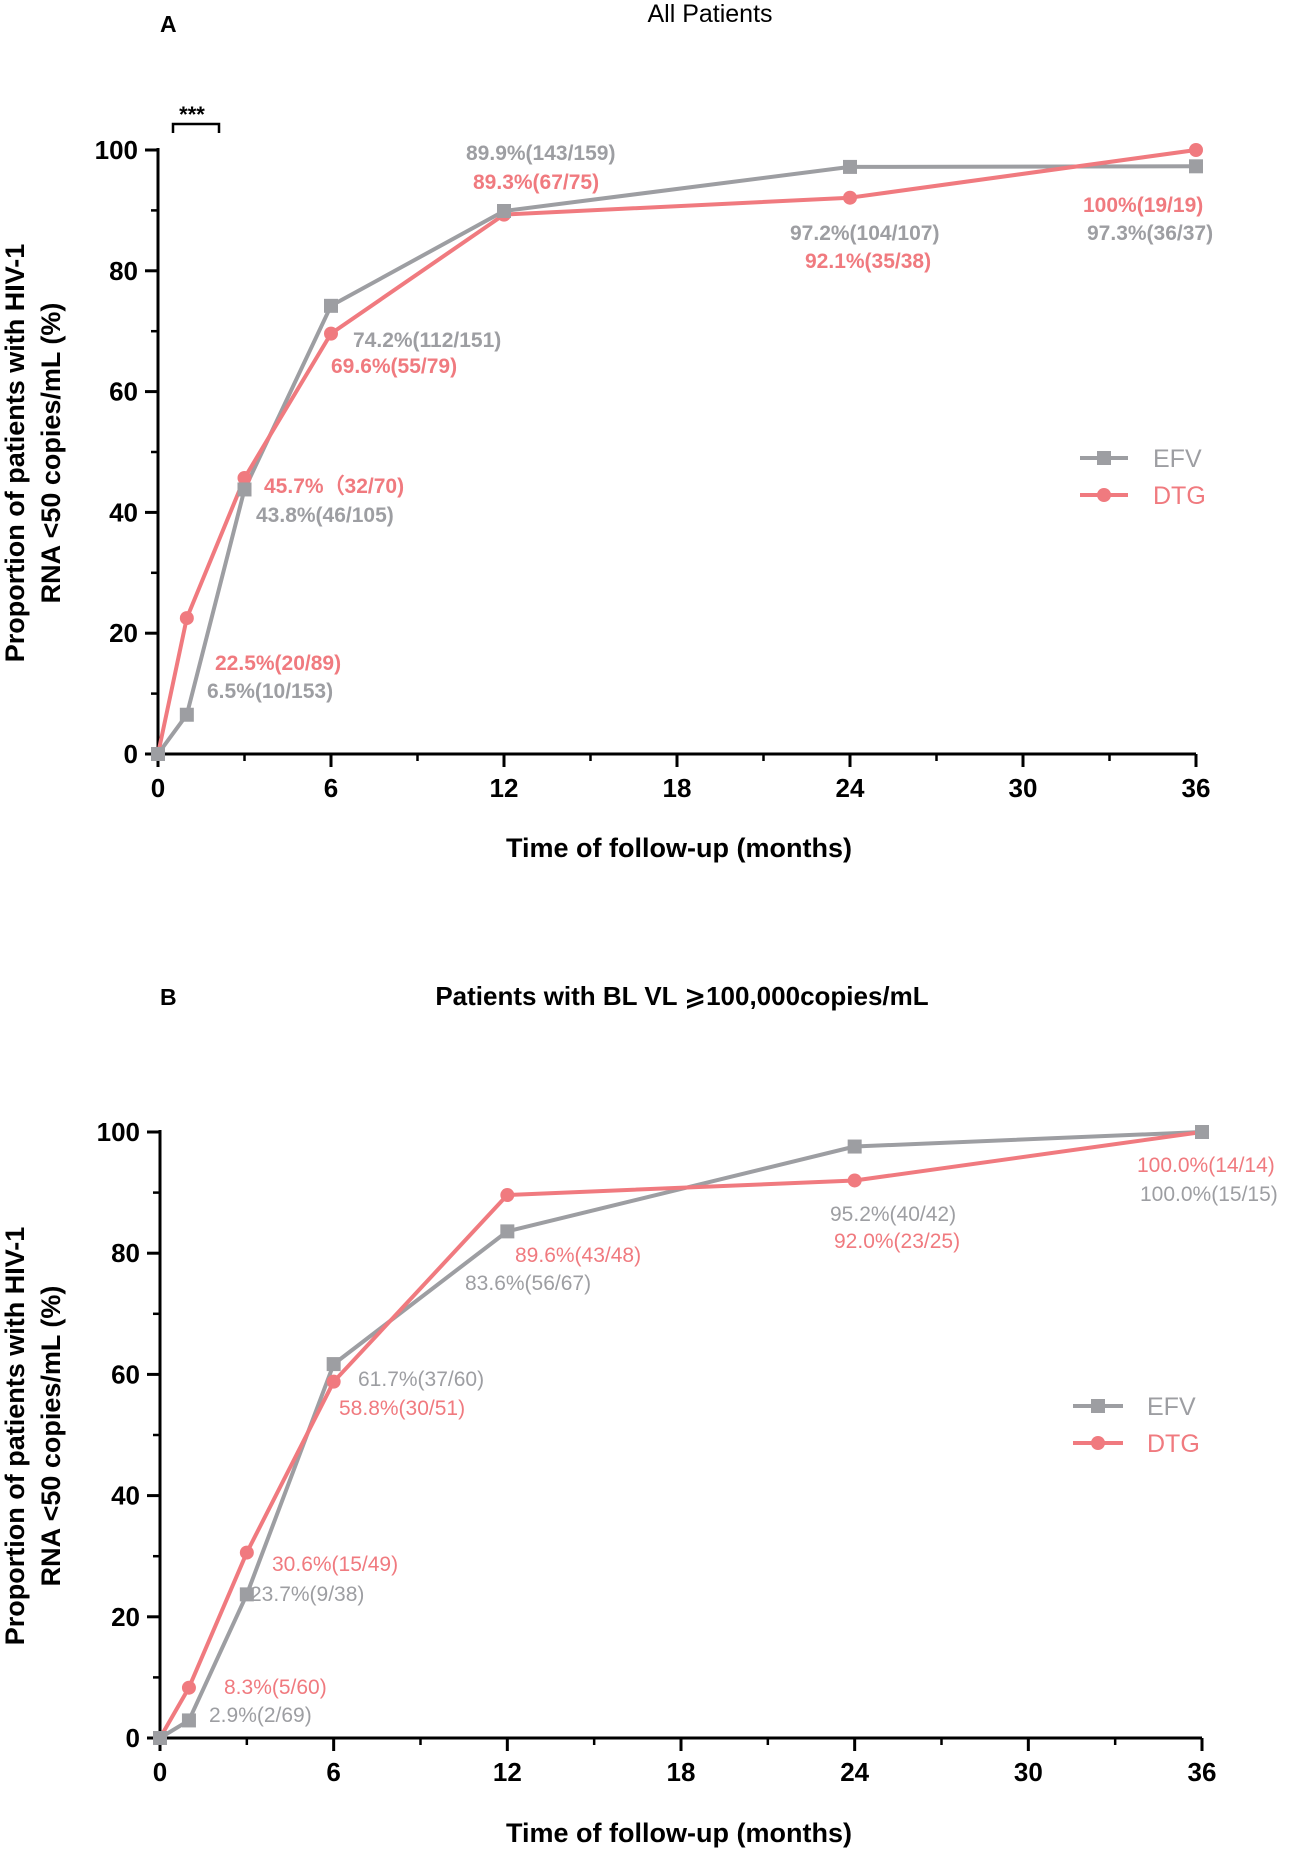  Describe the element at coordinates (160, 1772) in the screenshot. I see `b-x-tick-label: 0` at that location.